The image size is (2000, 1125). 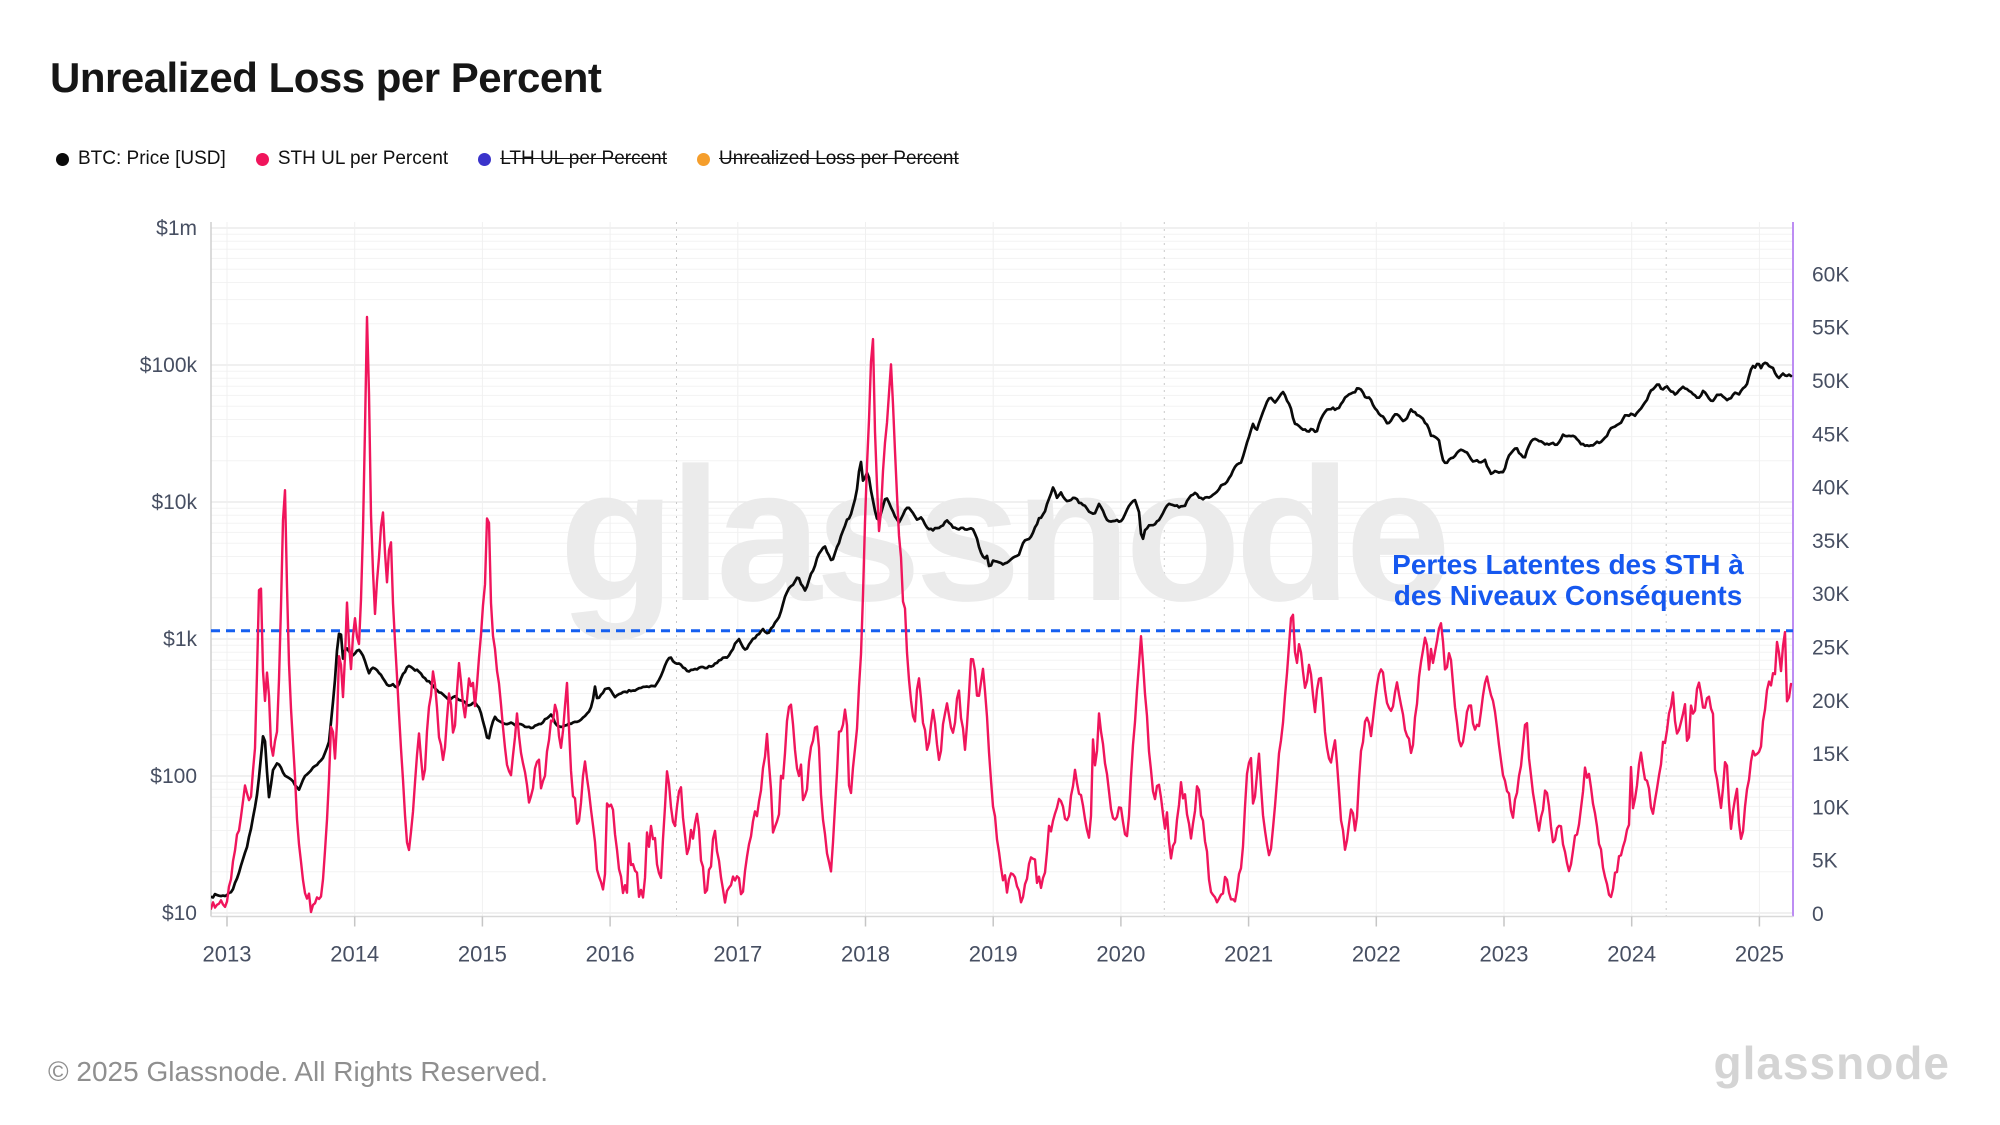 What do you see at coordinates (737, 954) in the screenshot?
I see `x-axis-tick-label: 2017` at bounding box center [737, 954].